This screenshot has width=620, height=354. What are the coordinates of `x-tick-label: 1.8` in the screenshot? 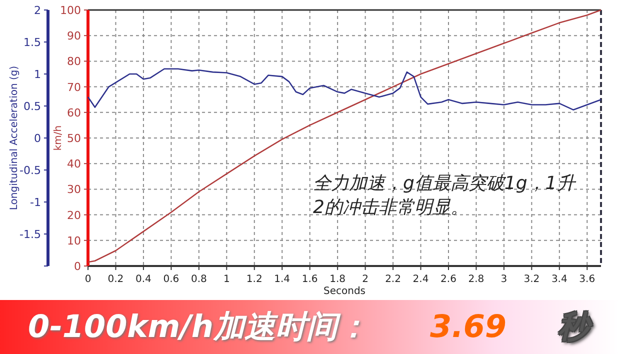 It's located at (338, 279).